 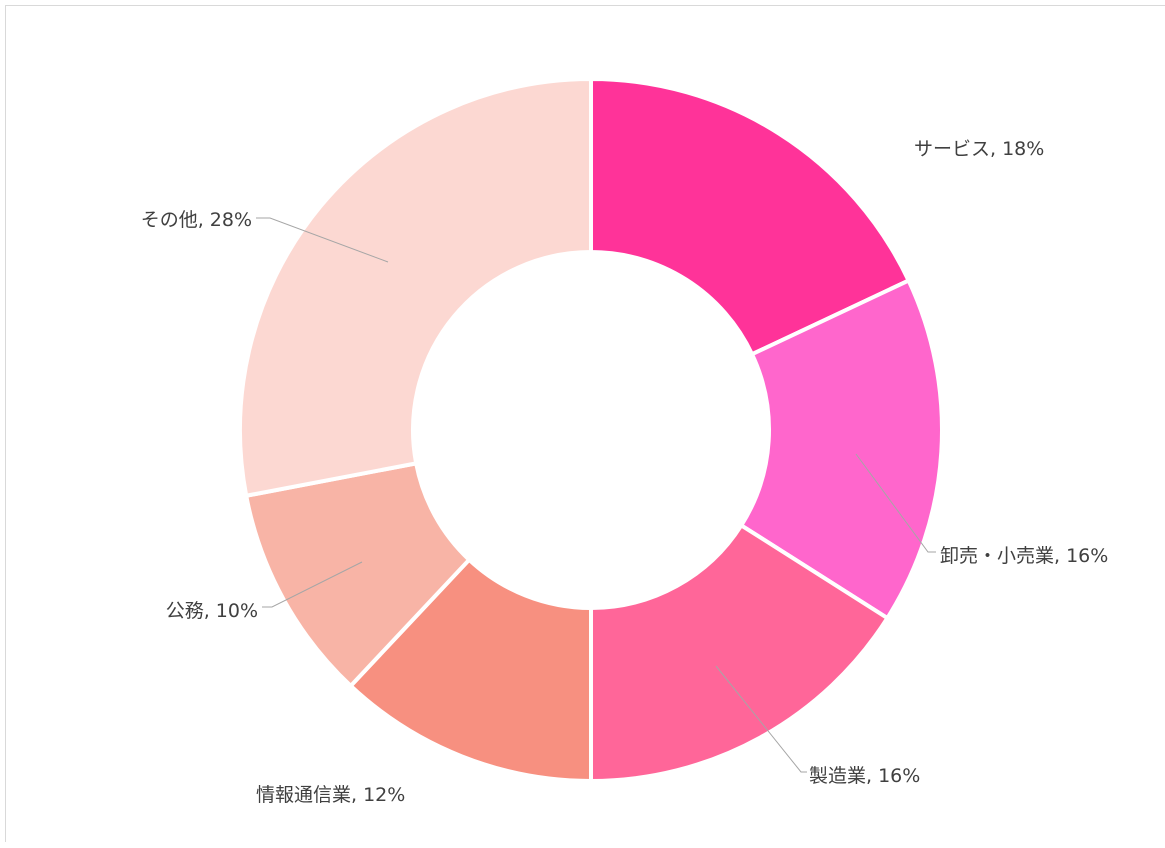 What do you see at coordinates (864, 776) in the screenshot?
I see `data-label-3: 製造業, 16%` at bounding box center [864, 776].